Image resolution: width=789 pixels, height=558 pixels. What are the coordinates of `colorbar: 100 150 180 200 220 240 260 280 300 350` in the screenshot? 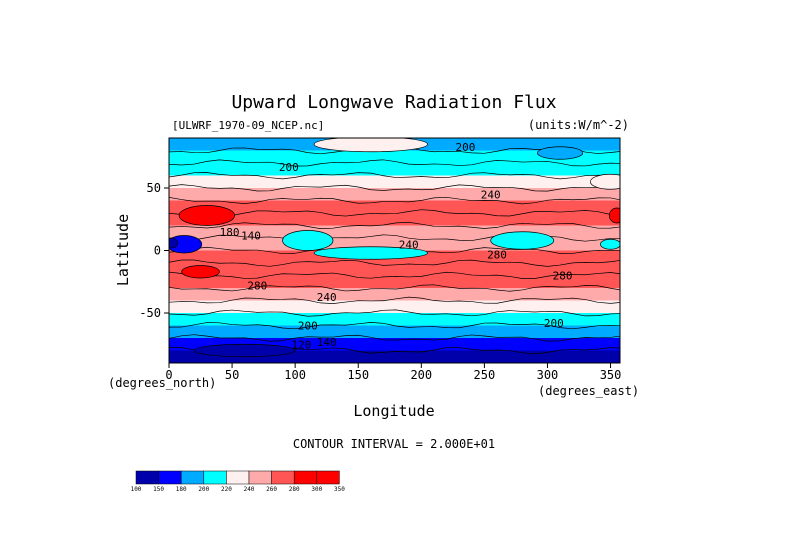 It's located at (238, 481).